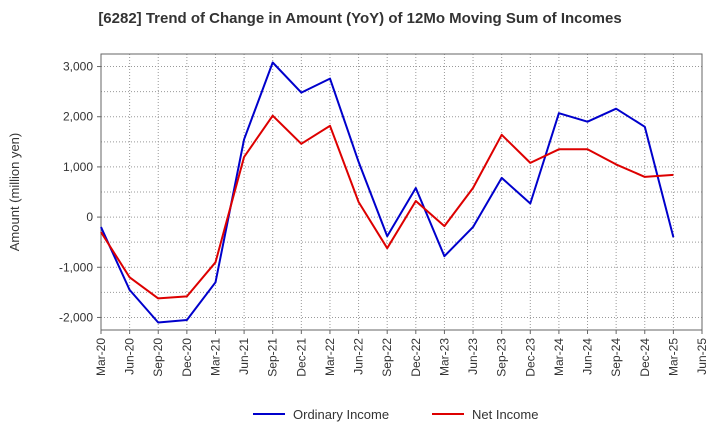 This screenshot has width=720, height=440. What do you see at coordinates (130, 356) in the screenshot?
I see `x-tick-label: Jun-20` at bounding box center [130, 356].